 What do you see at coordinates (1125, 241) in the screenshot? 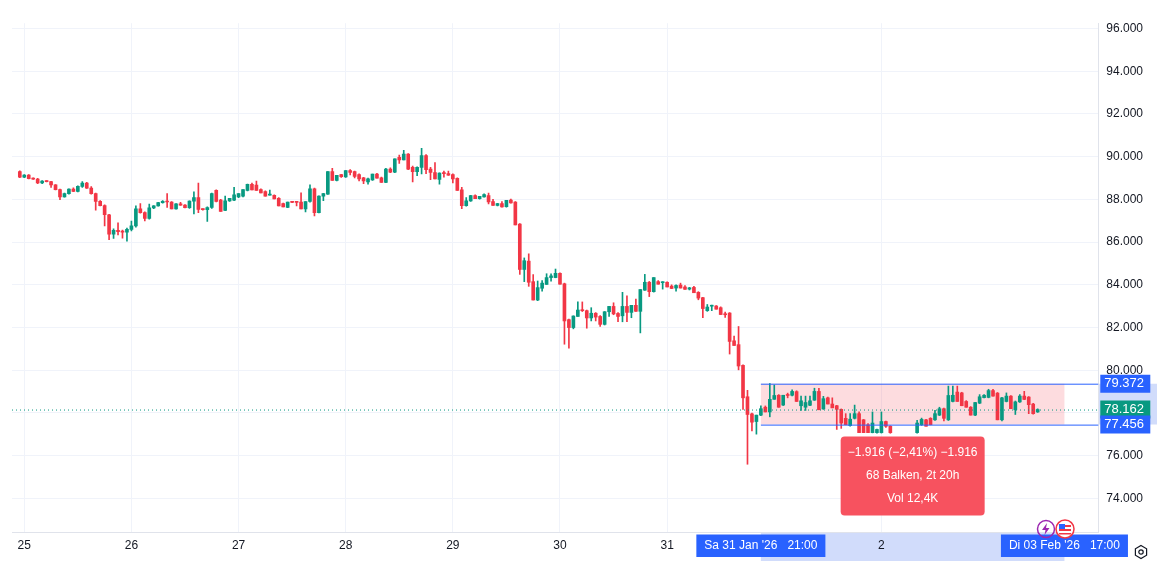
I see `y-tick-label: 86.000` at bounding box center [1125, 241].